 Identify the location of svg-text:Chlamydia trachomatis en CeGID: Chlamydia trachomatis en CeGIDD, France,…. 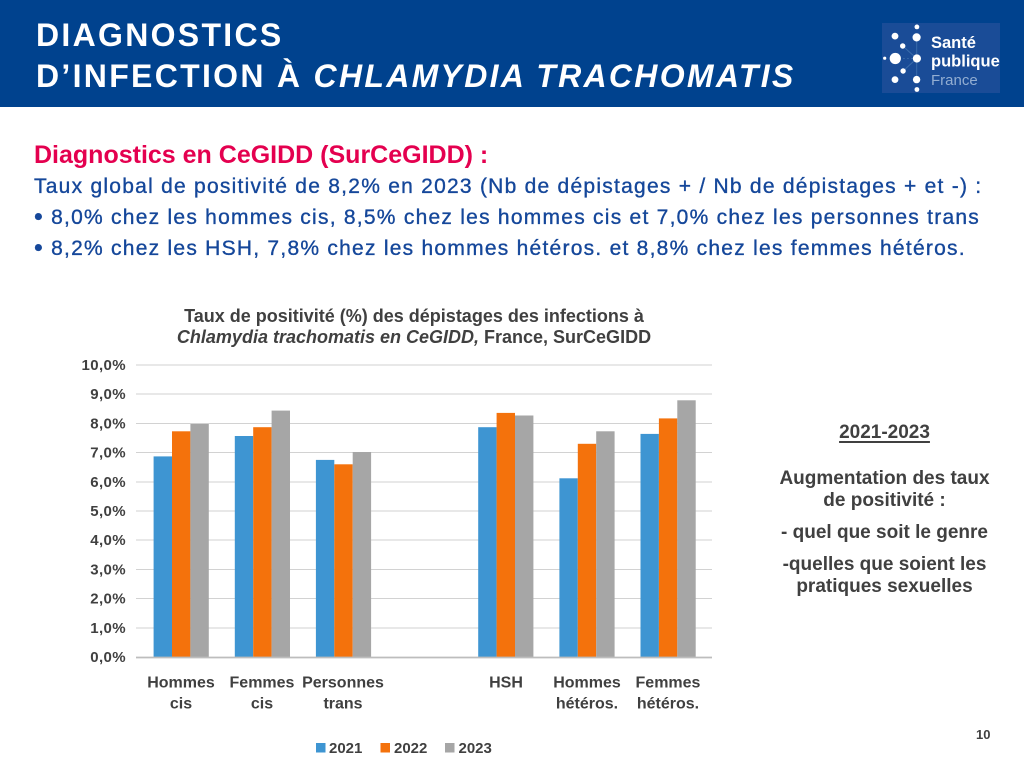
(414, 337).